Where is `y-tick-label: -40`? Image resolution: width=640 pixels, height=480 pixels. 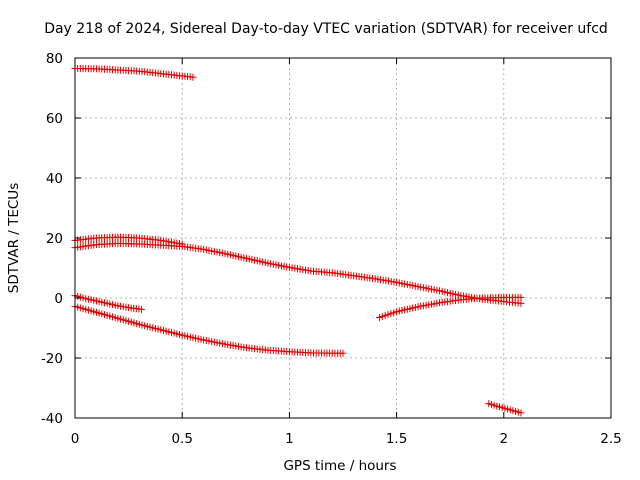 y-tick-label: -40 is located at coordinates (52, 419).